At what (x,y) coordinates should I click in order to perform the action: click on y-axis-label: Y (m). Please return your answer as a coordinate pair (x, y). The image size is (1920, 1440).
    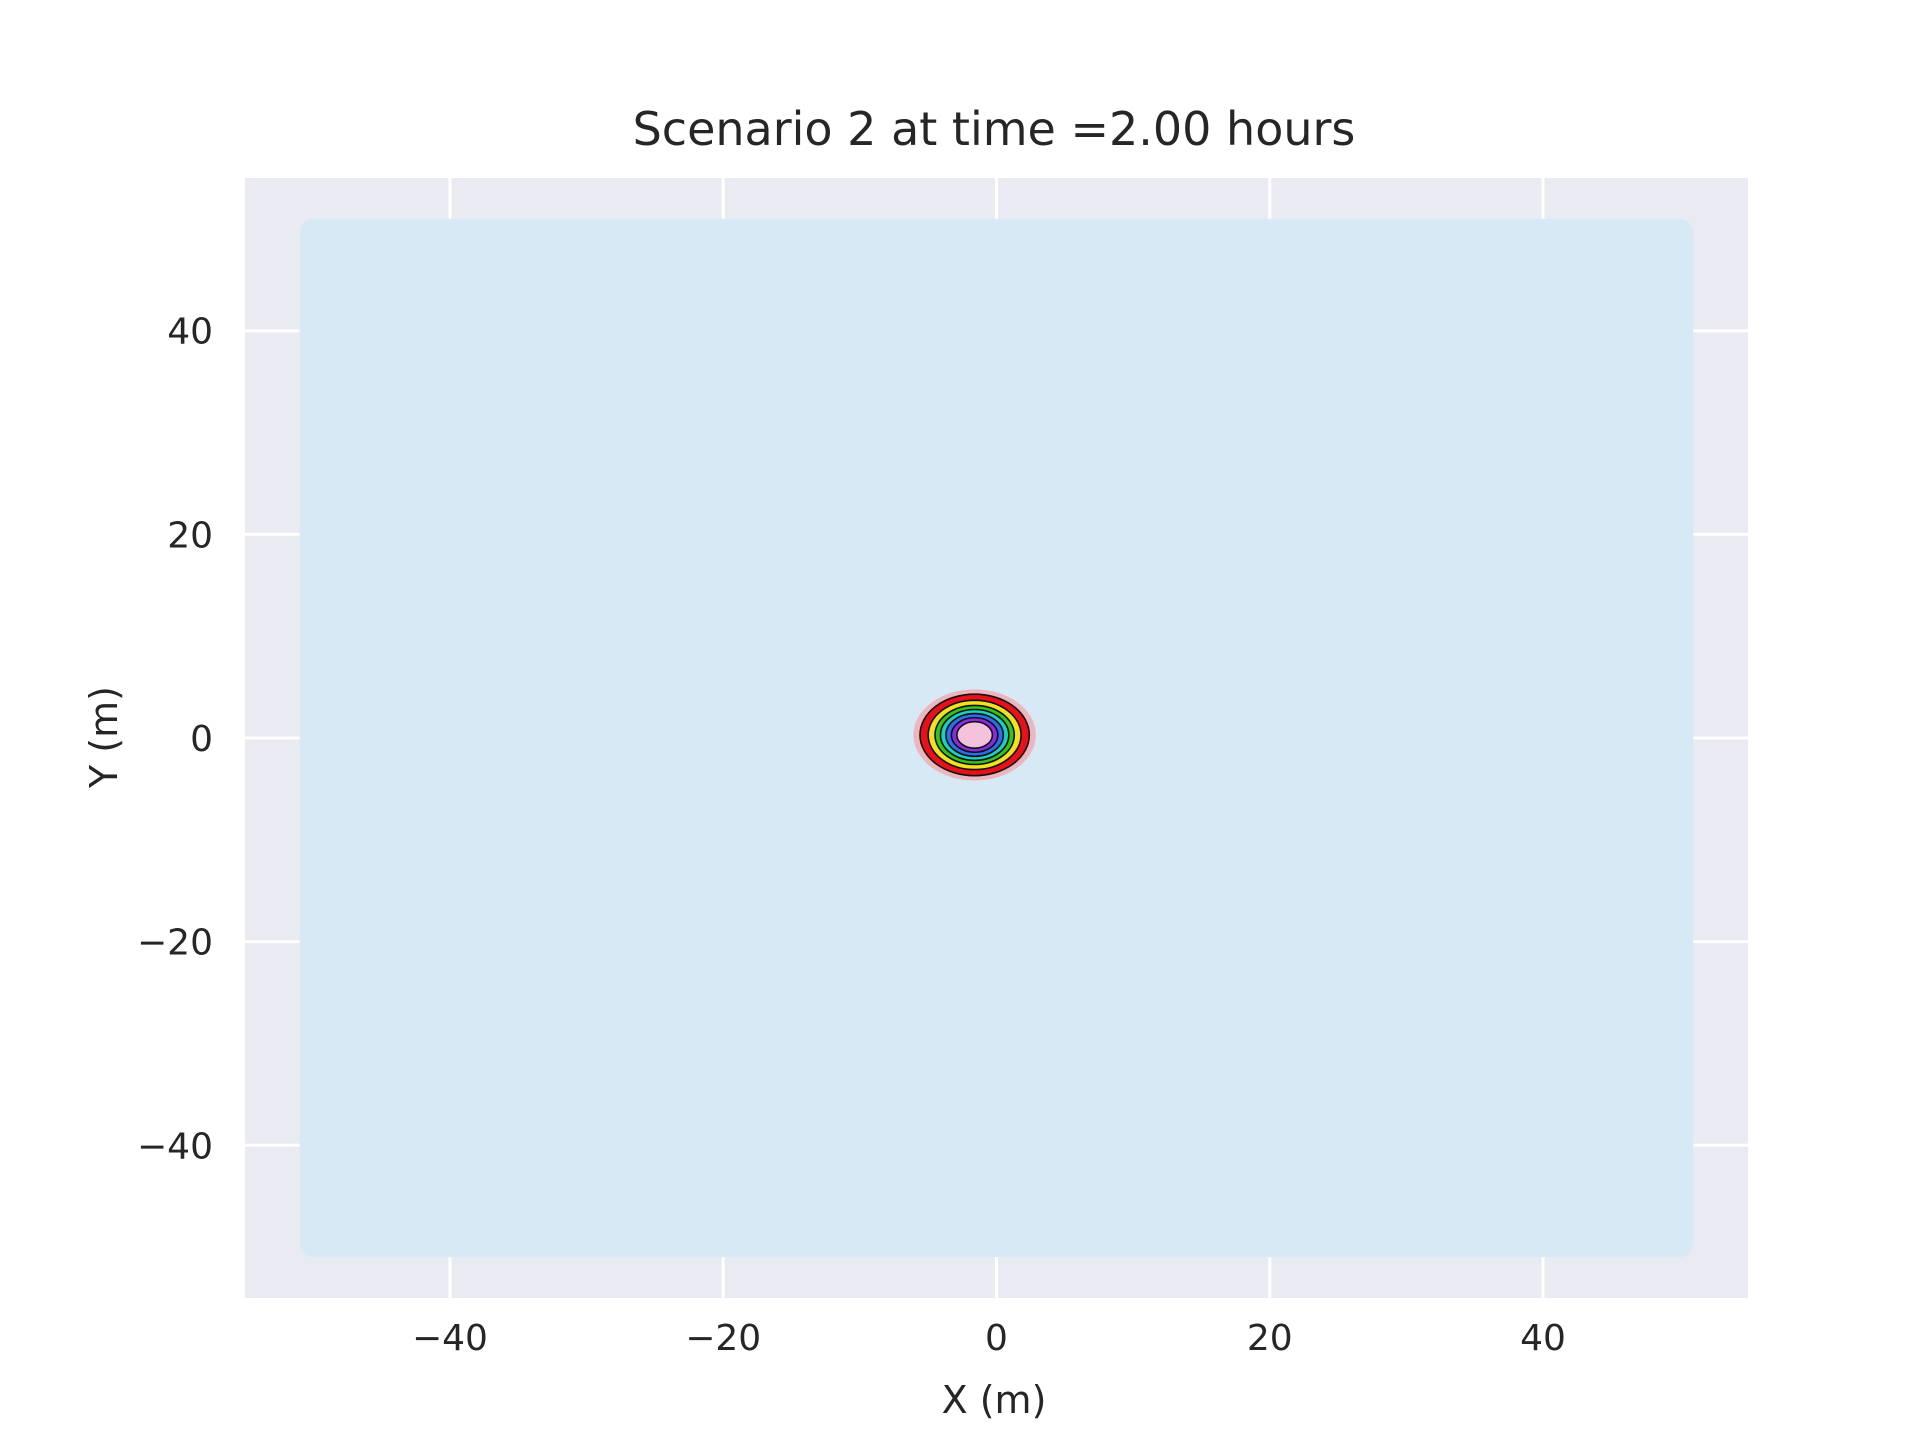
    Looking at the image, I should click on (104, 737).